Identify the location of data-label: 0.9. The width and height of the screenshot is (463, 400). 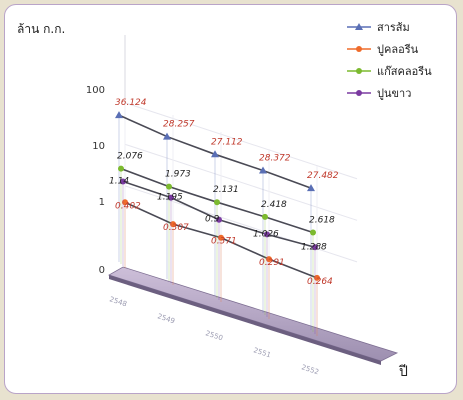
(212, 220).